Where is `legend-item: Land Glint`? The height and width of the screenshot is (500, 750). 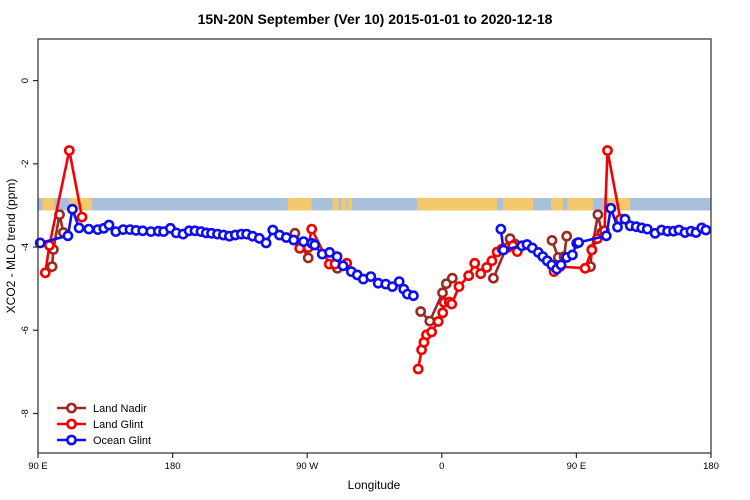
legend-item: Land Glint is located at coordinates (100, 424).